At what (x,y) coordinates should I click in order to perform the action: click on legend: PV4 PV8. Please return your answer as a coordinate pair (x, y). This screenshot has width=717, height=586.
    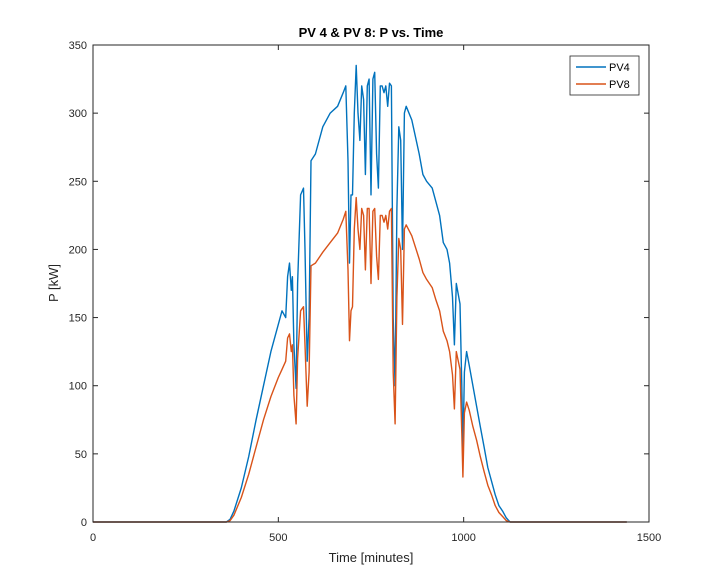
    Looking at the image, I should click on (604, 75).